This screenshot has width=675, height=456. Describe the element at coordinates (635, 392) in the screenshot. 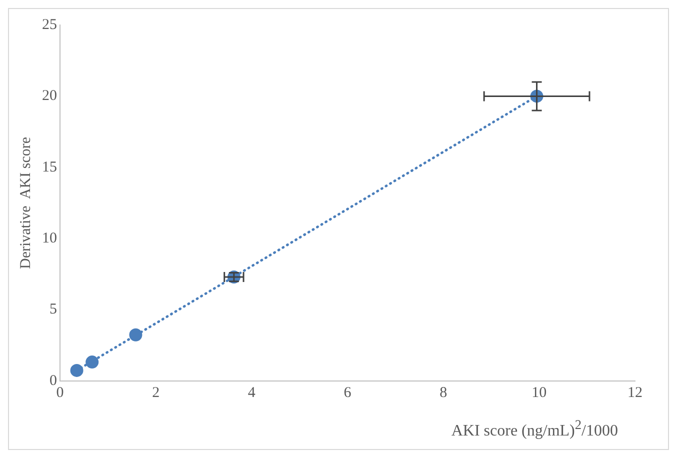

I see `x-tick-label: 12` at that location.